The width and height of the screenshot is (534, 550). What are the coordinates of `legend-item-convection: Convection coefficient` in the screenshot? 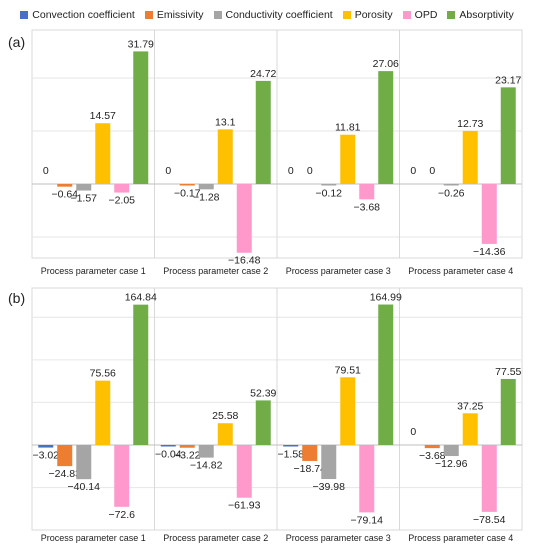 It's located at (77, 15).